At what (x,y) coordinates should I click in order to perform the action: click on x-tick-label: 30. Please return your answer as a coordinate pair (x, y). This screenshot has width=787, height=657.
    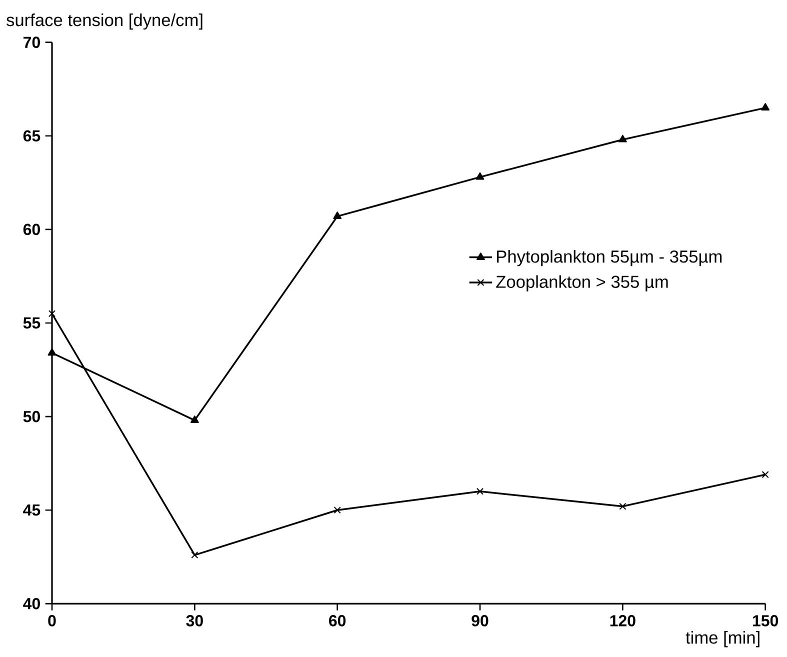
    Looking at the image, I should click on (194, 620).